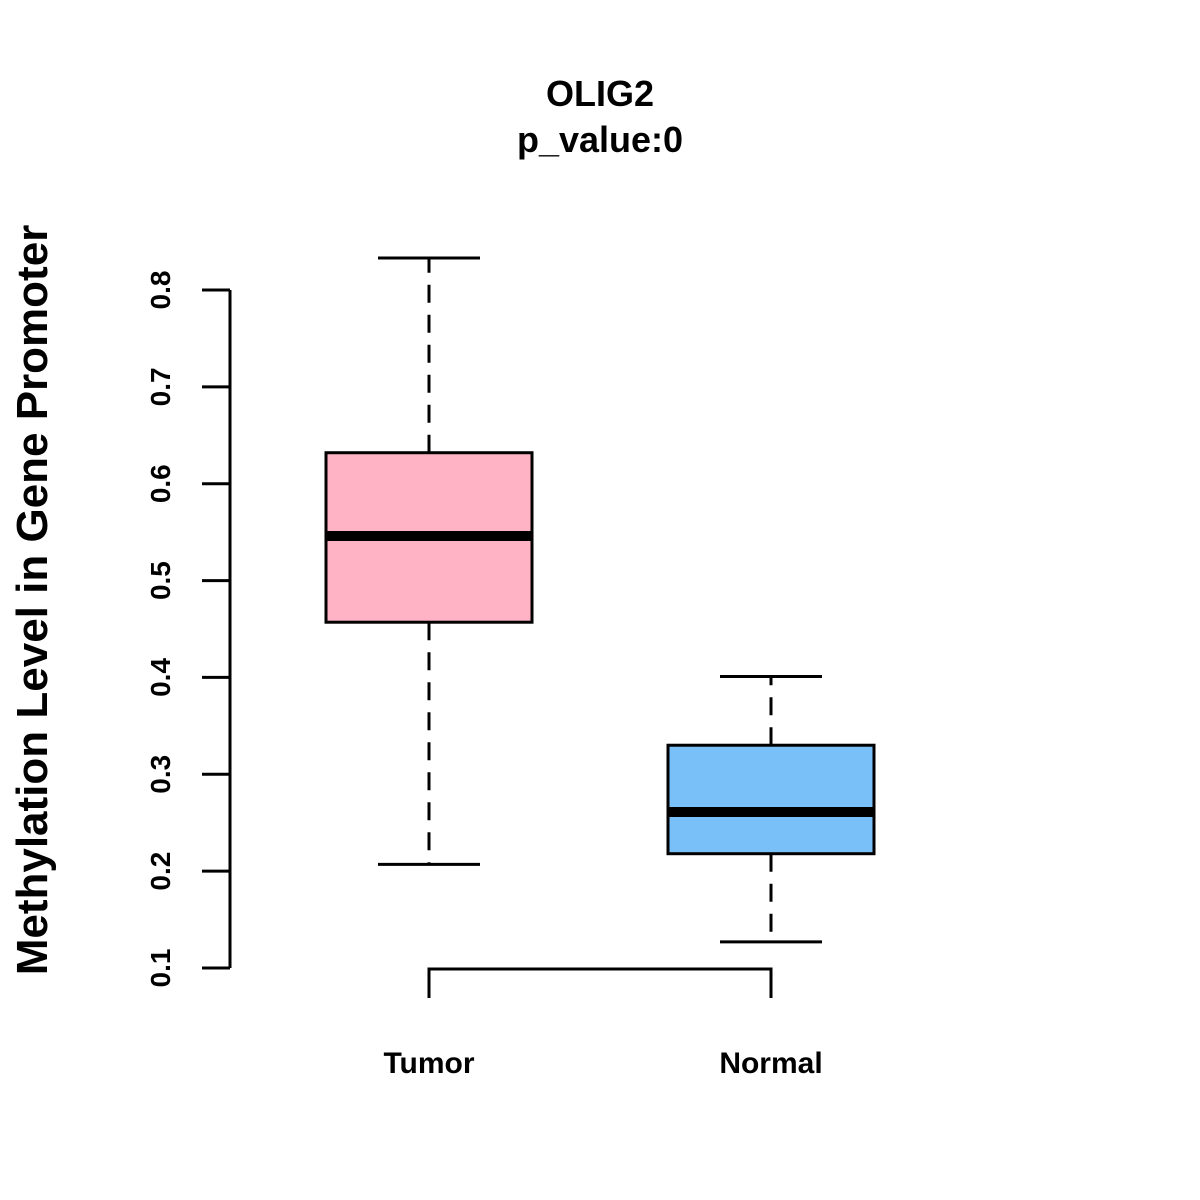 The width and height of the screenshot is (1200, 1200). Describe the element at coordinates (770, 1063) in the screenshot. I see `x-category-label: Normal` at that location.